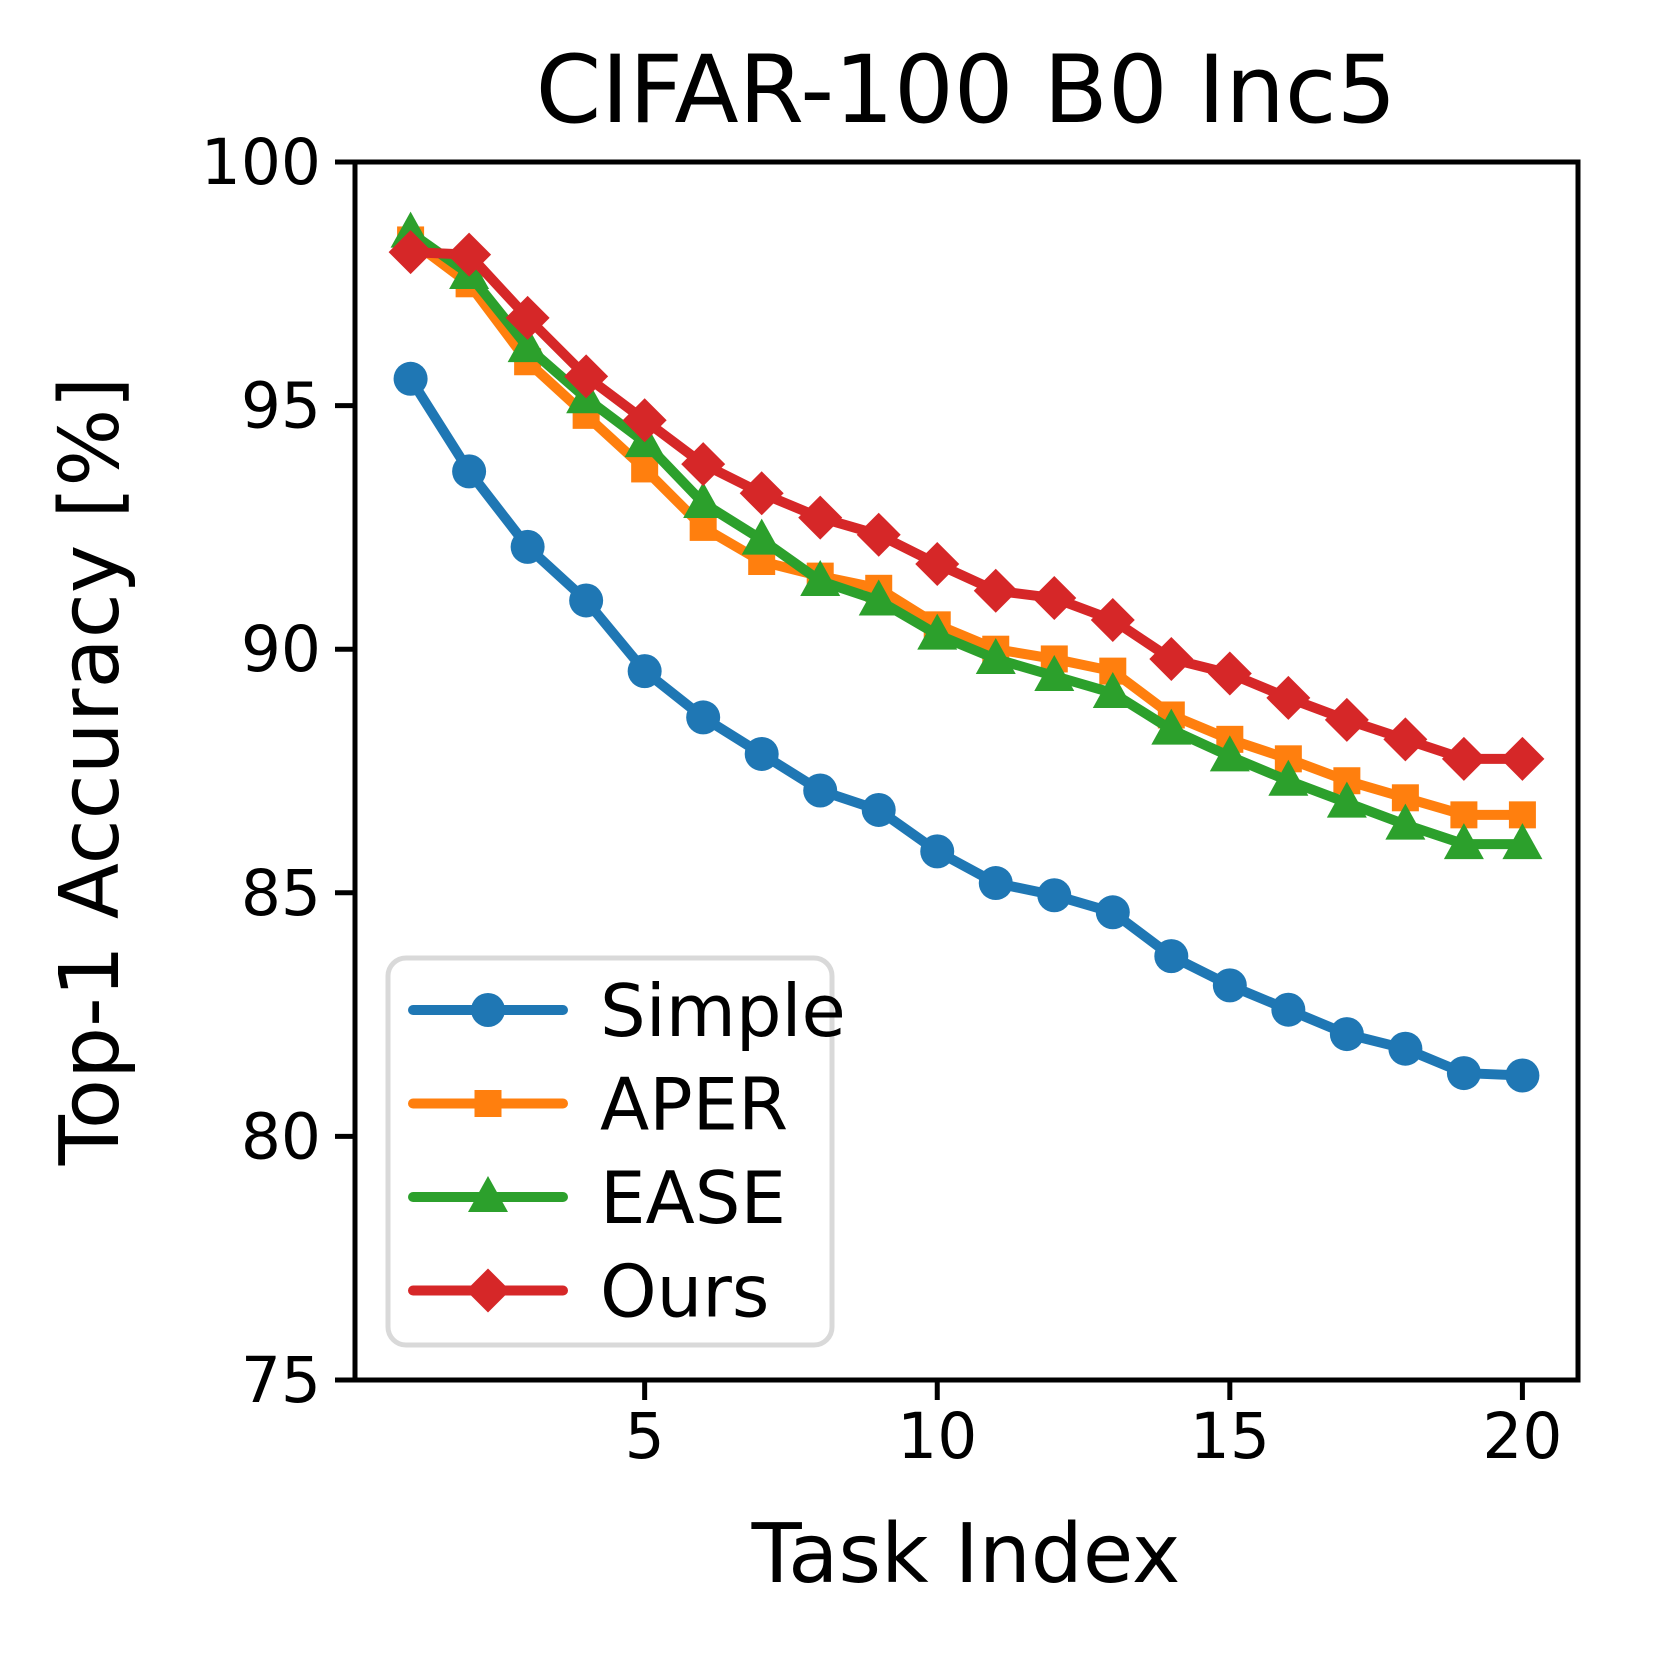 The image size is (1661, 1661). Describe the element at coordinates (684, 1292) in the screenshot. I see `legend-label-ours: Ours` at that location.